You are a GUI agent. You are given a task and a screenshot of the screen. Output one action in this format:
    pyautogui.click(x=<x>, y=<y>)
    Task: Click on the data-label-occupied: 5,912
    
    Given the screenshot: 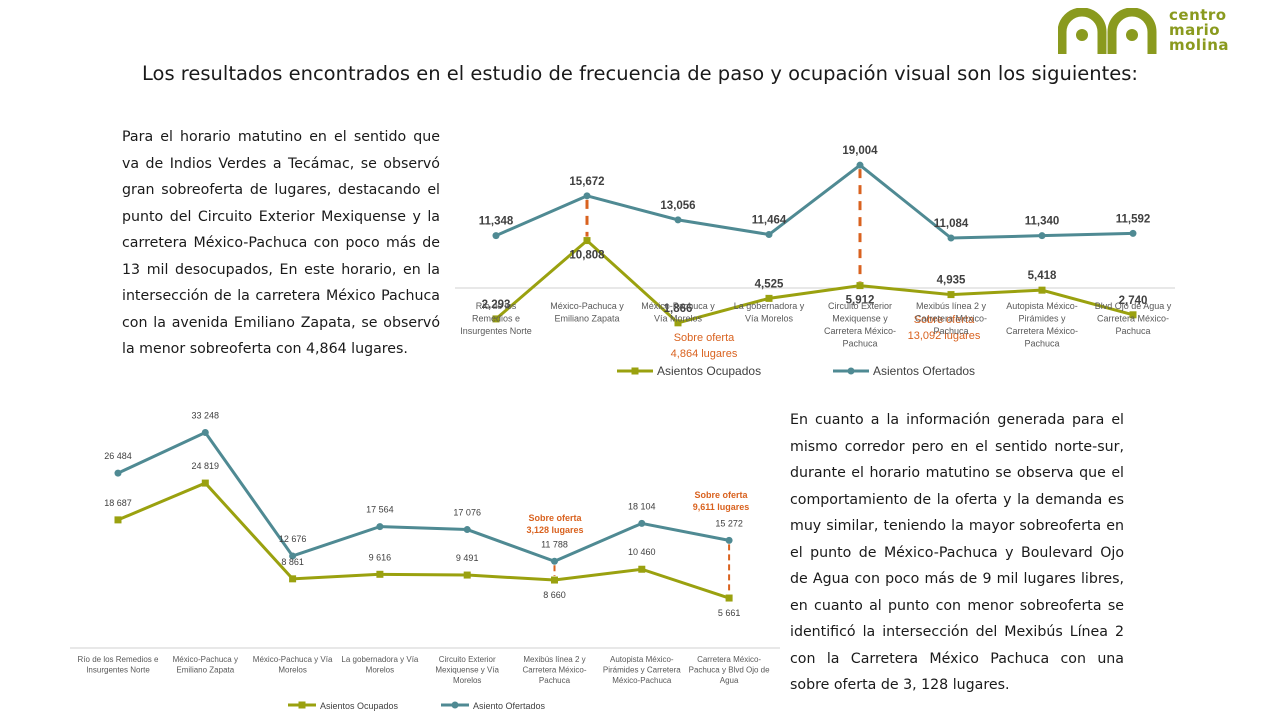 What is the action you would take?
    pyautogui.click(x=860, y=301)
    